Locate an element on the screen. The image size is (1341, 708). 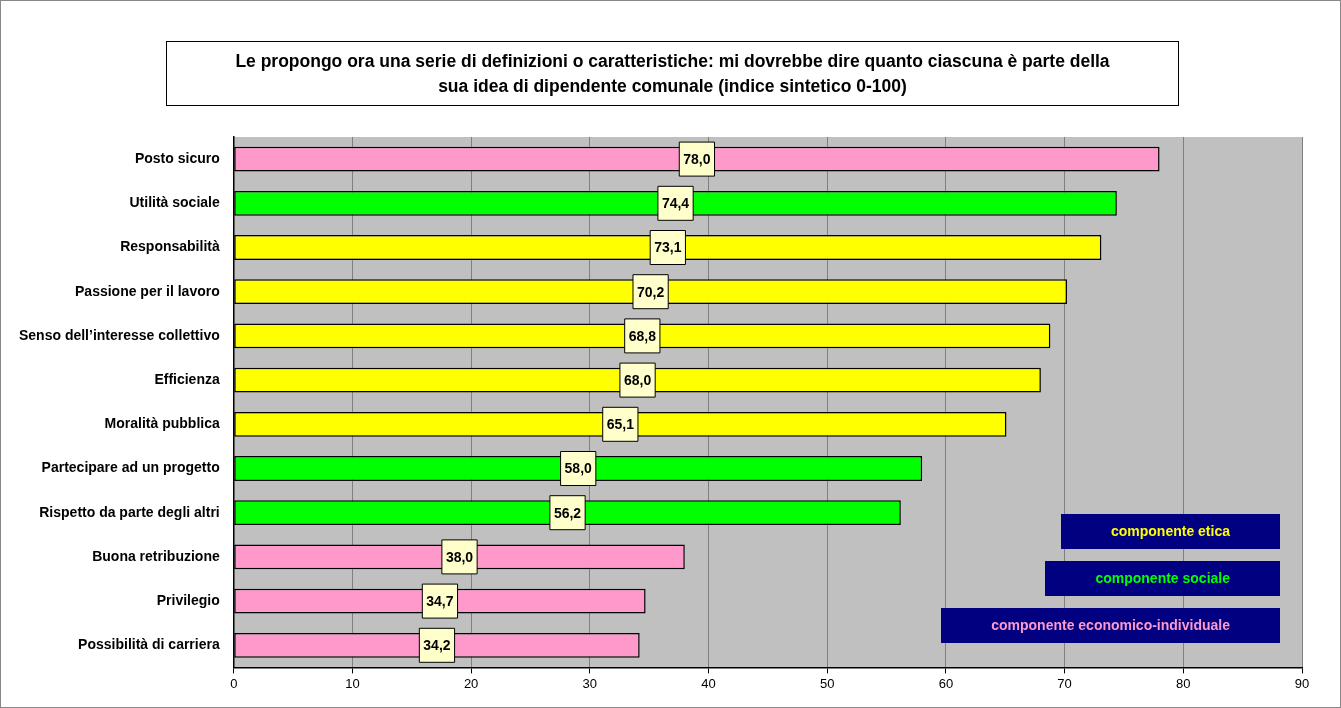
x-tick-label: 70 is located at coordinates (1064, 683).